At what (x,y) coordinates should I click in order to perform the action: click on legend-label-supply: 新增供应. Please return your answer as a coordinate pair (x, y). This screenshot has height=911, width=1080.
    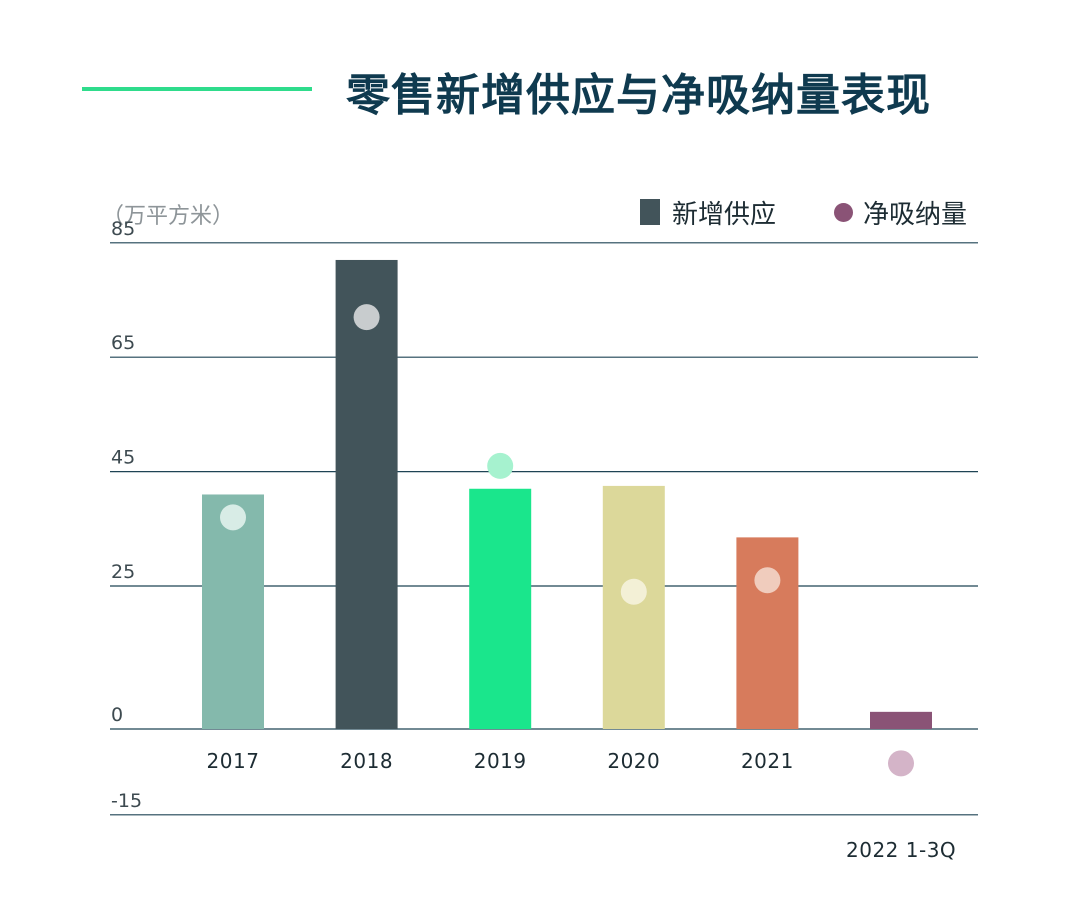
    Looking at the image, I should click on (724, 214).